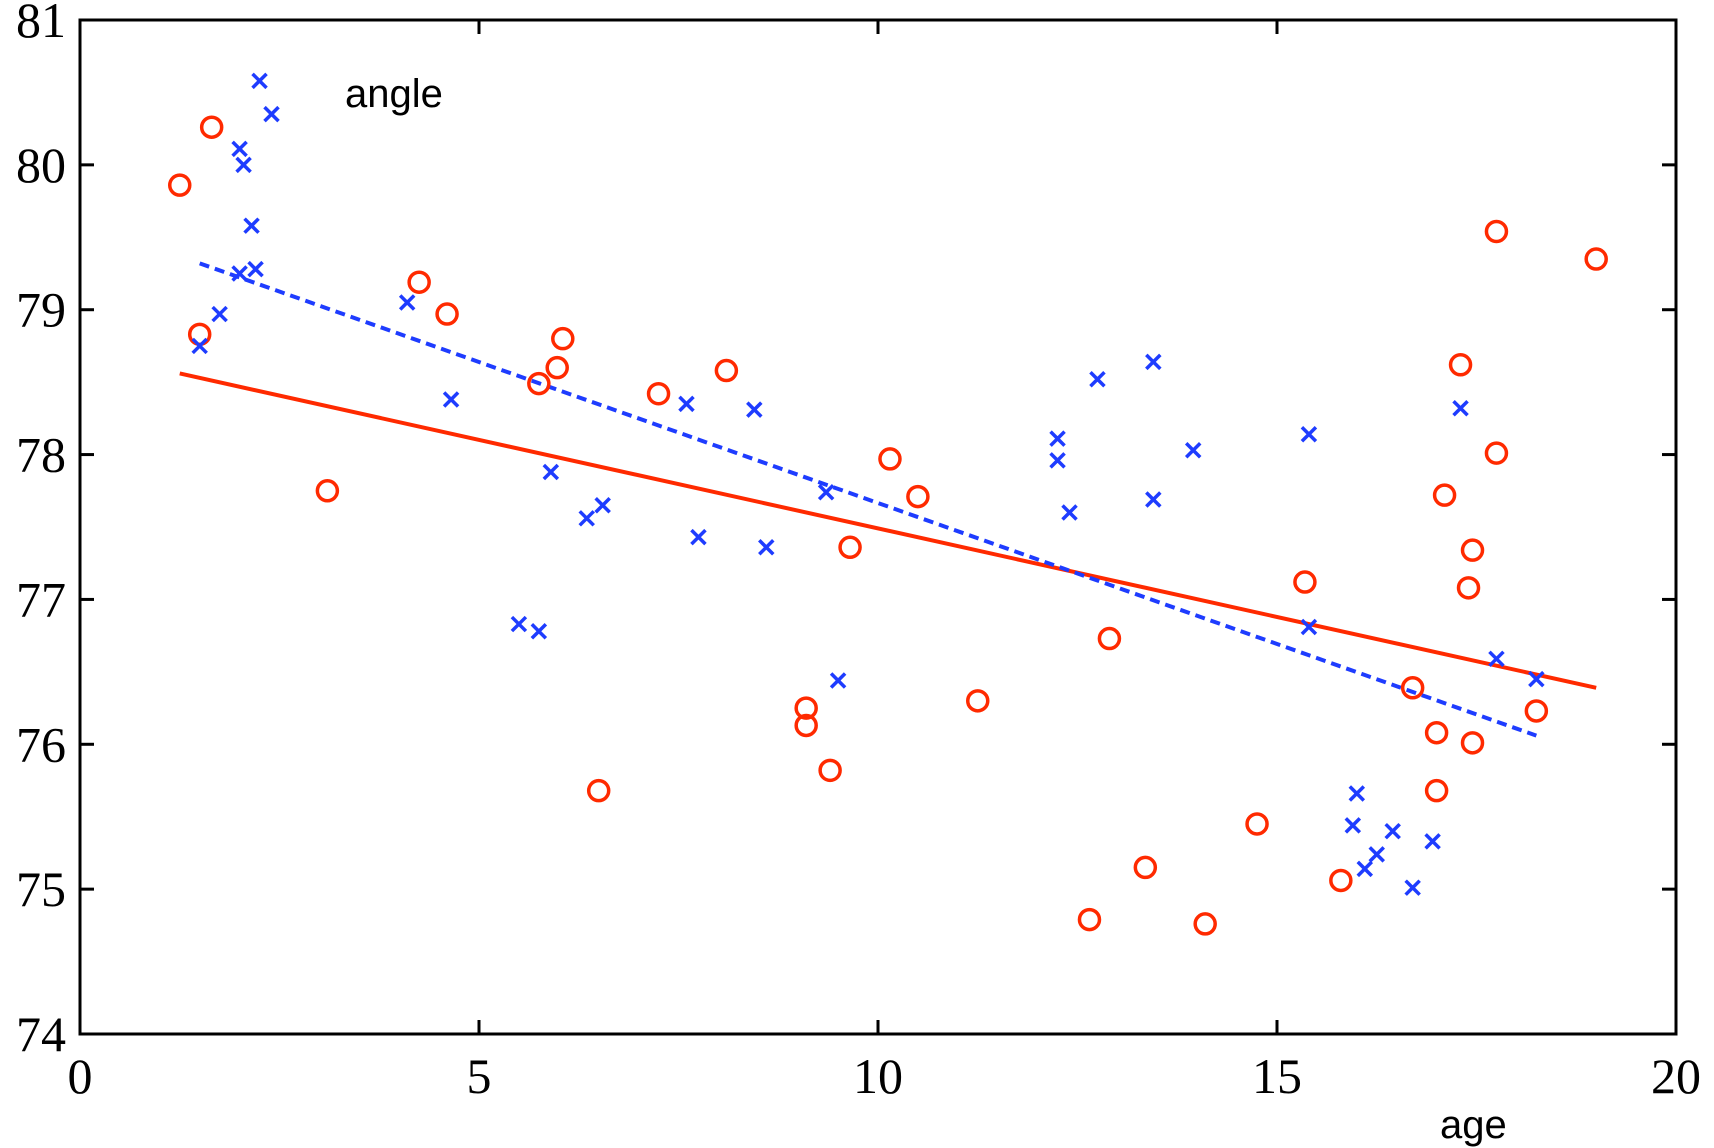  I want to click on x-tick-label: 5, so click(479, 1076).